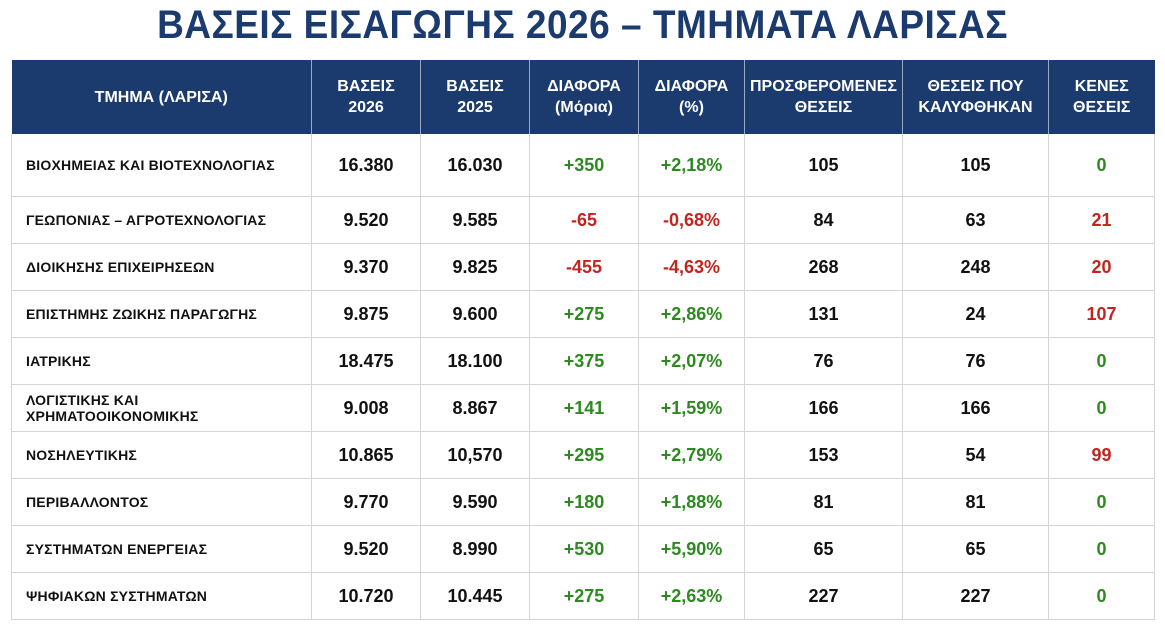 The image size is (1165, 630). Describe the element at coordinates (1101, 97) in the screenshot. I see `header-empty-seats: ΚΕΝΕΣ ΘΕΣΕΙΣ` at that location.